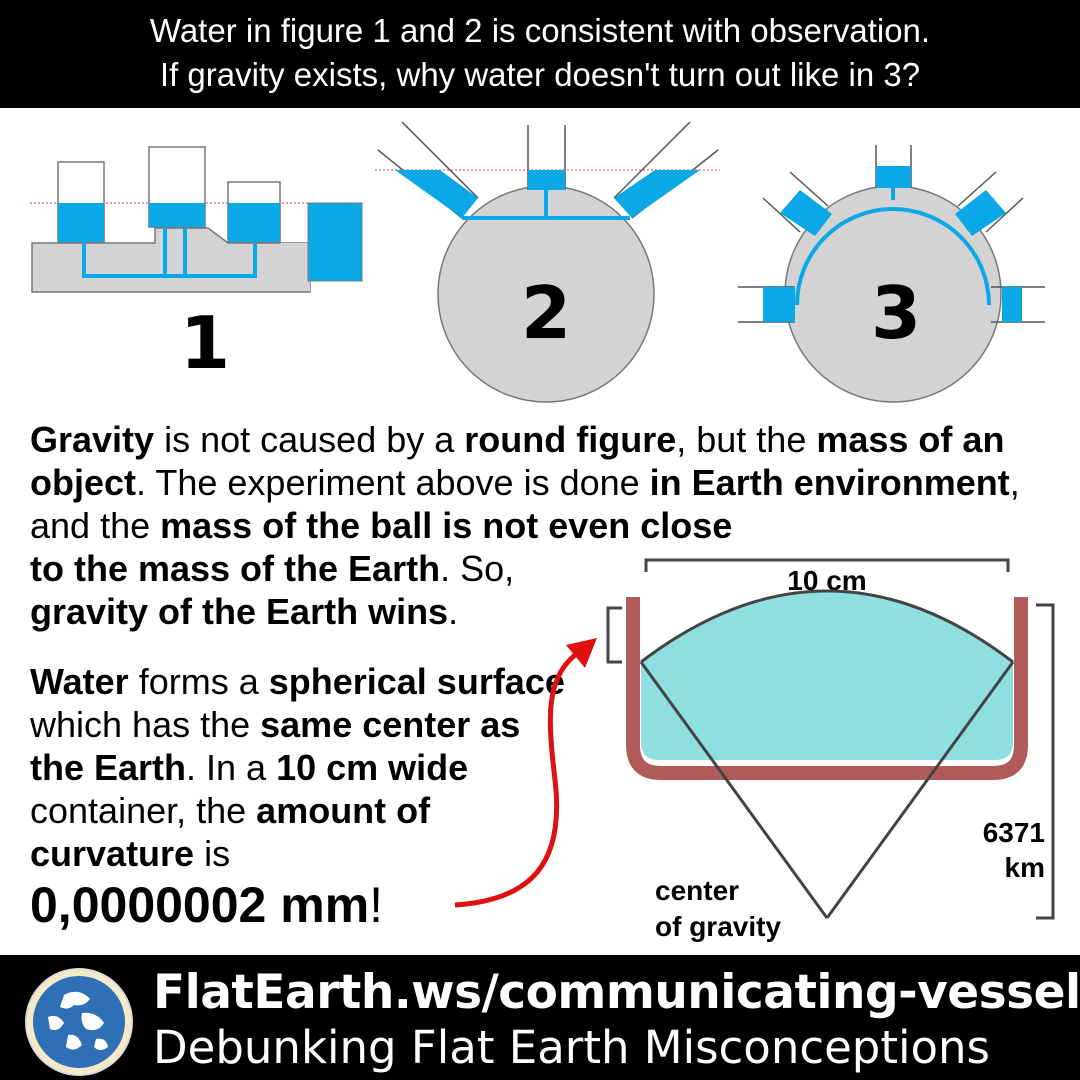  What do you see at coordinates (205, 343) in the screenshot?
I see `figure-1-label: 1` at bounding box center [205, 343].